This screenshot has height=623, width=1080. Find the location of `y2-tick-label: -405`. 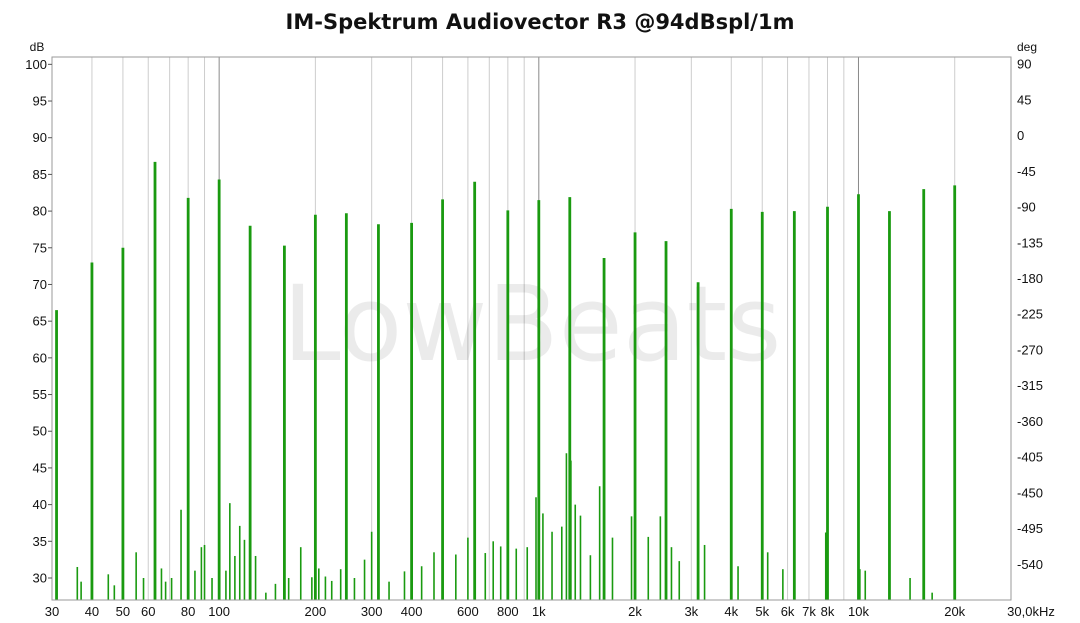

y2-tick-label: -405 is located at coordinates (1030, 457).